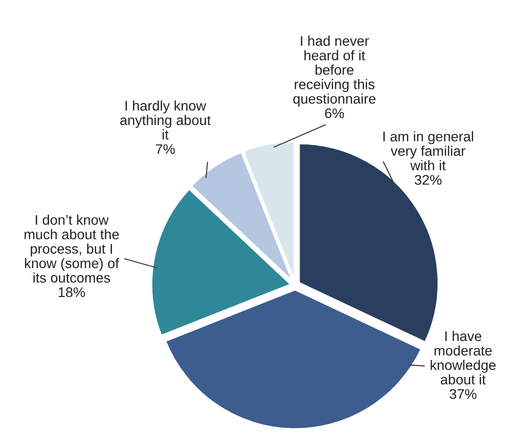 This screenshot has height=439, width=515. I want to click on slice-label: I hardly know anything about it, so click(165, 120).